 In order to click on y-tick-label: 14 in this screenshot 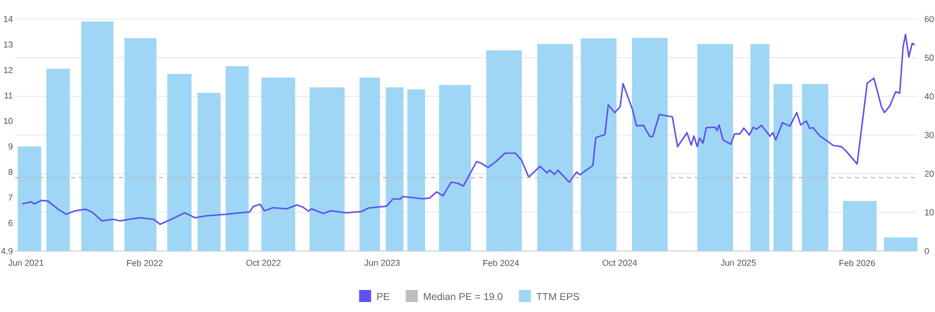, I will do `click(8, 19)`.